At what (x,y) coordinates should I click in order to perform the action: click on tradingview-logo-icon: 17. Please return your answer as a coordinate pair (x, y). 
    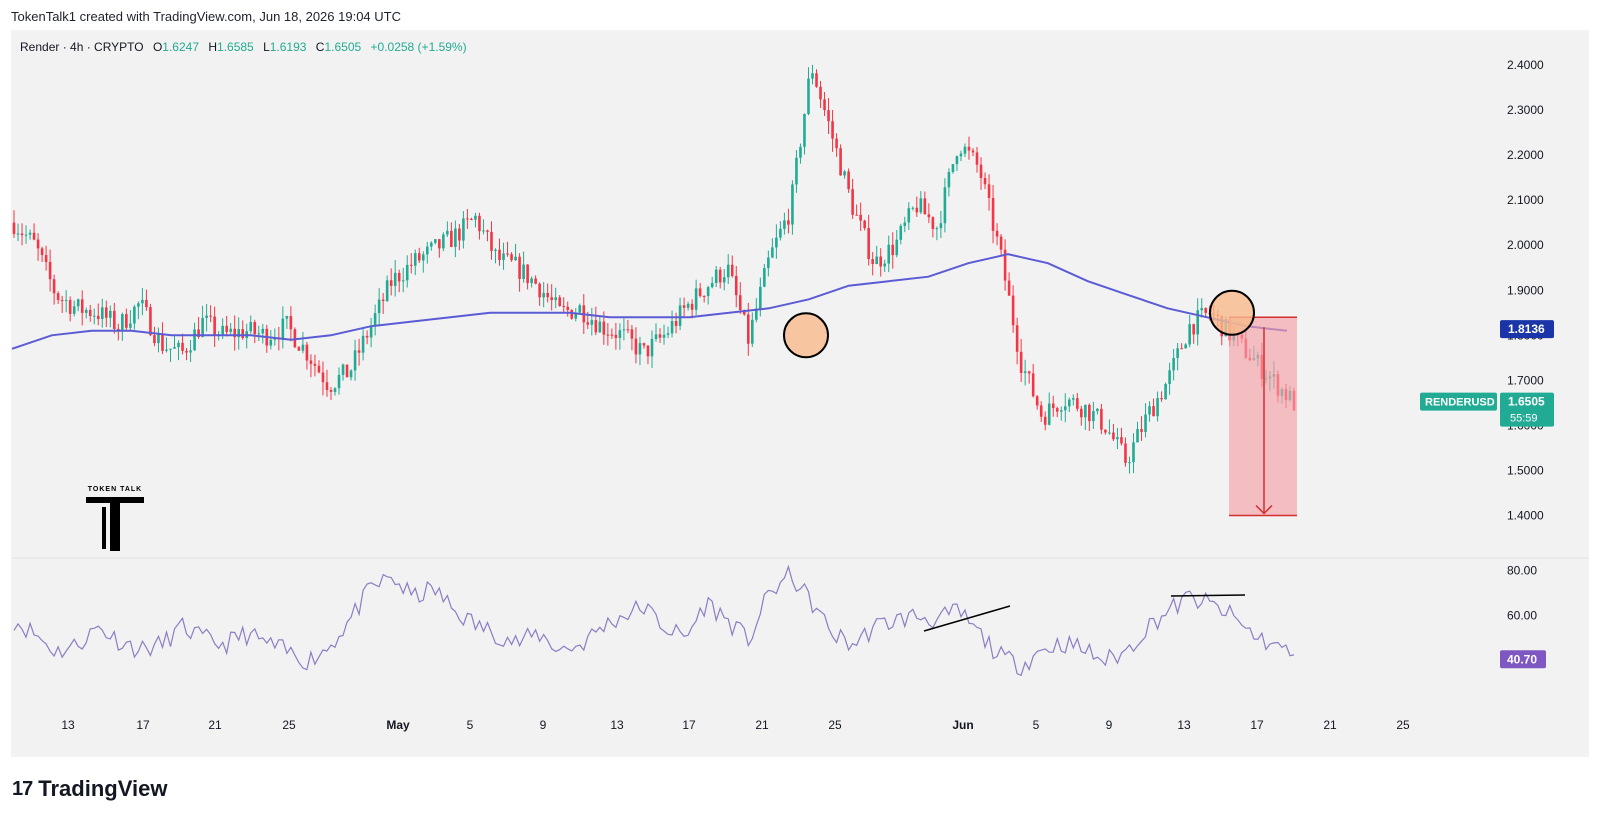
    Looking at the image, I should click on (22, 788).